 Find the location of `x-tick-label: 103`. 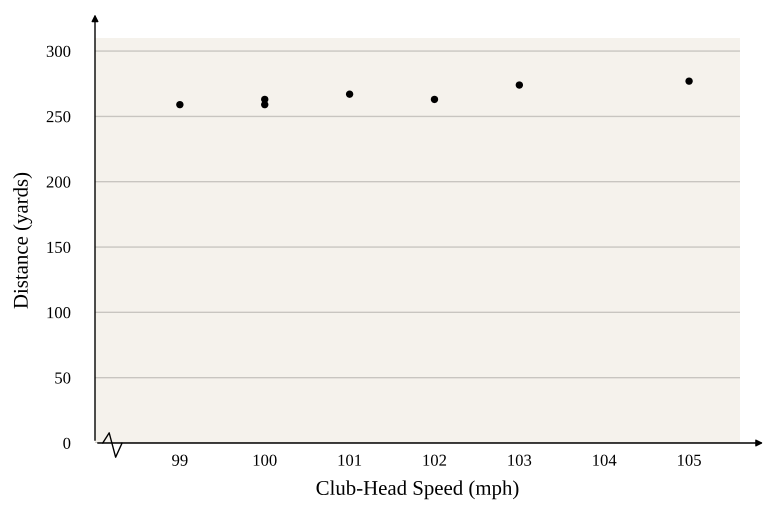

x-tick-label: 103 is located at coordinates (520, 460).